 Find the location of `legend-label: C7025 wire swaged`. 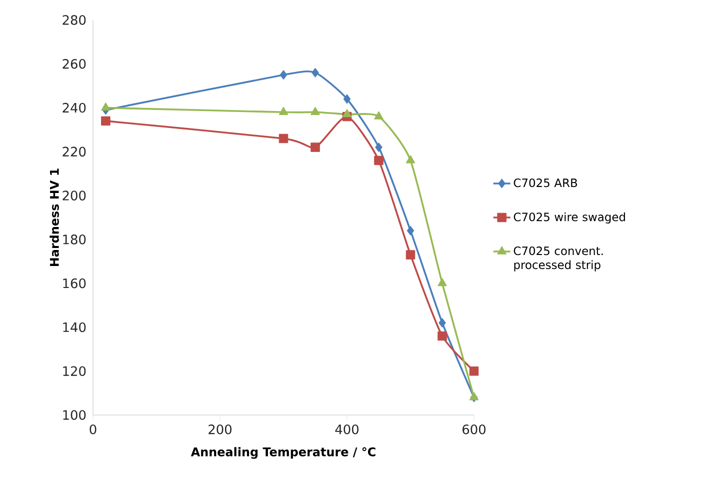

legend-label: C7025 wire swaged is located at coordinates (569, 218).